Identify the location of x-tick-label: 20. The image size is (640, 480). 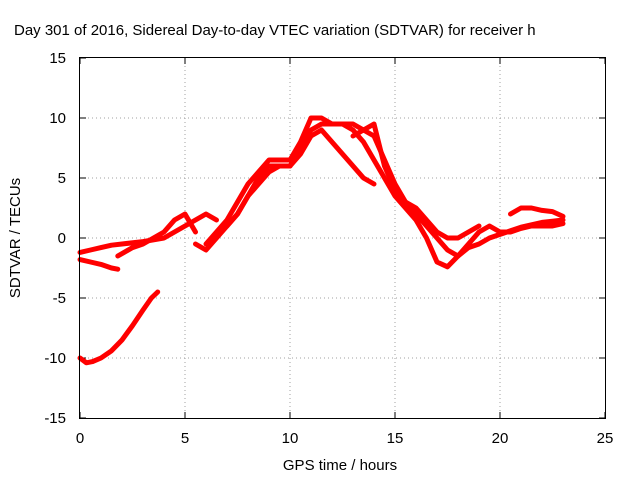
(500, 438).